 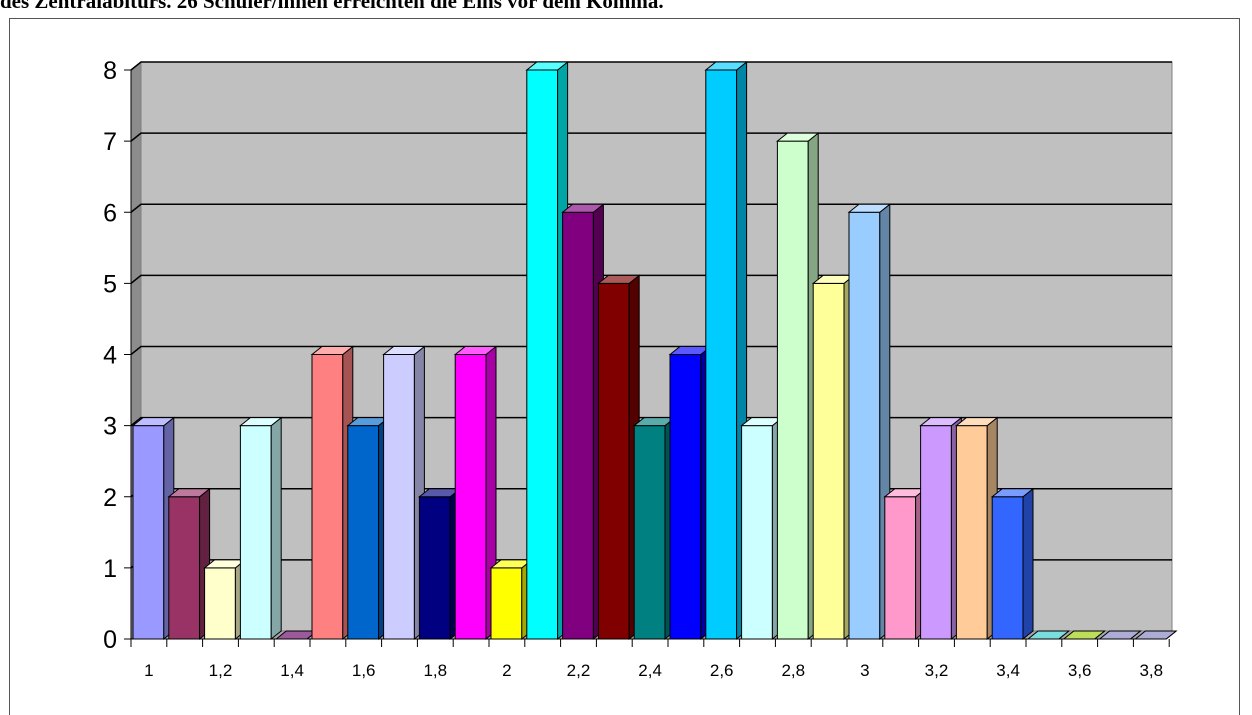 I want to click on y-tick-label: 1, so click(x=110, y=569).